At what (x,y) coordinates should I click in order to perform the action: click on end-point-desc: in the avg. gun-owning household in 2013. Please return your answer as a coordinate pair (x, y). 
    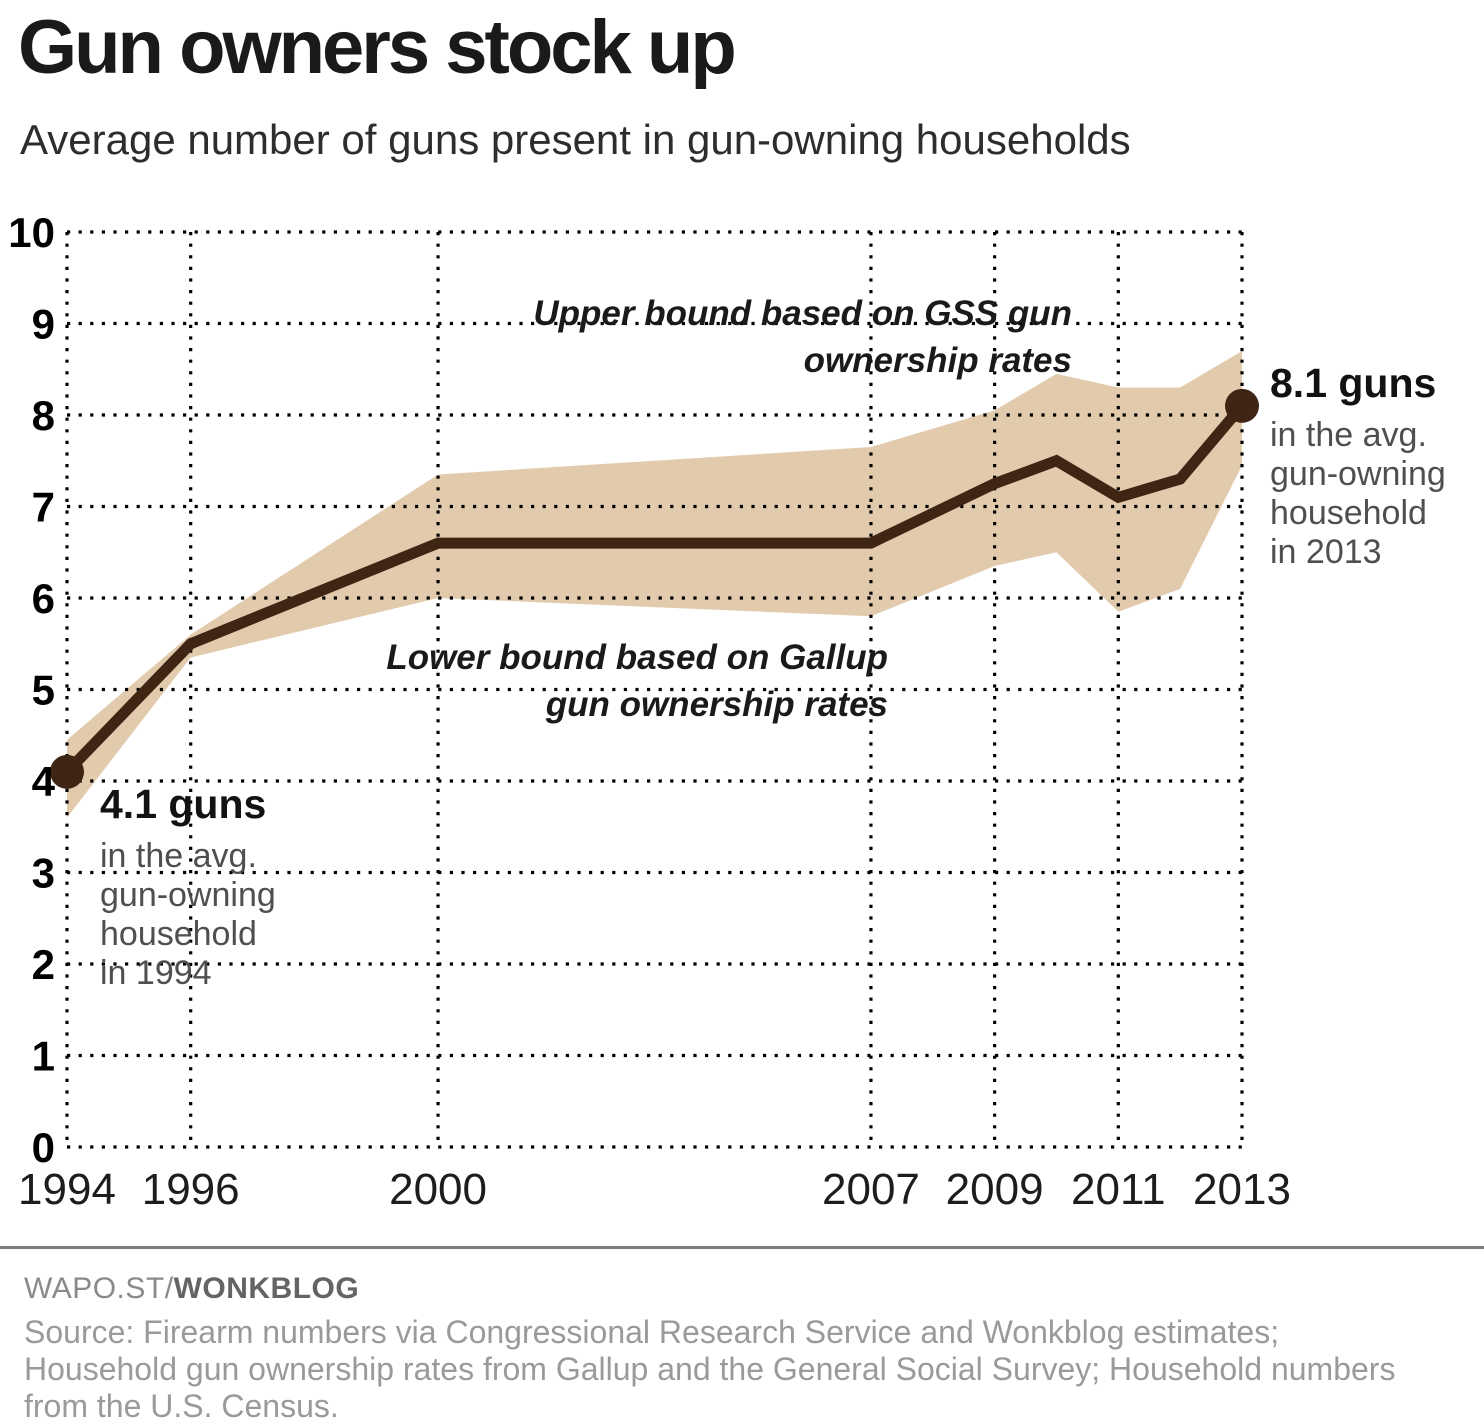
    Looking at the image, I should click on (1358, 493).